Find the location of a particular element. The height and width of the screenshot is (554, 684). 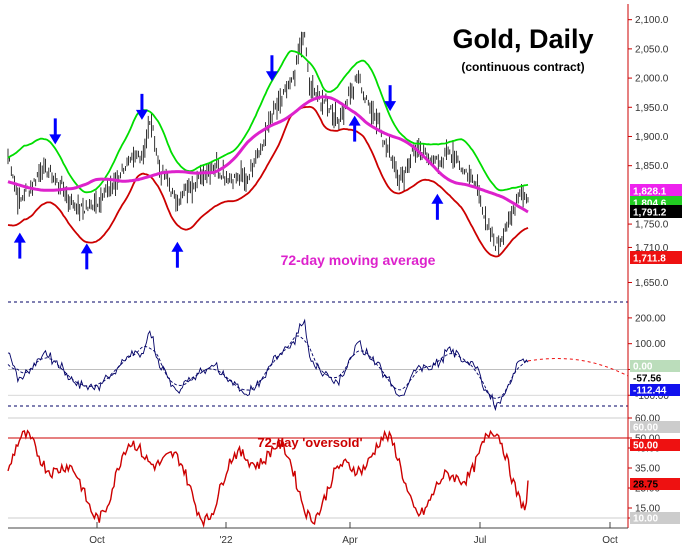

price-tag: 1,711.8 is located at coordinates (656, 258).